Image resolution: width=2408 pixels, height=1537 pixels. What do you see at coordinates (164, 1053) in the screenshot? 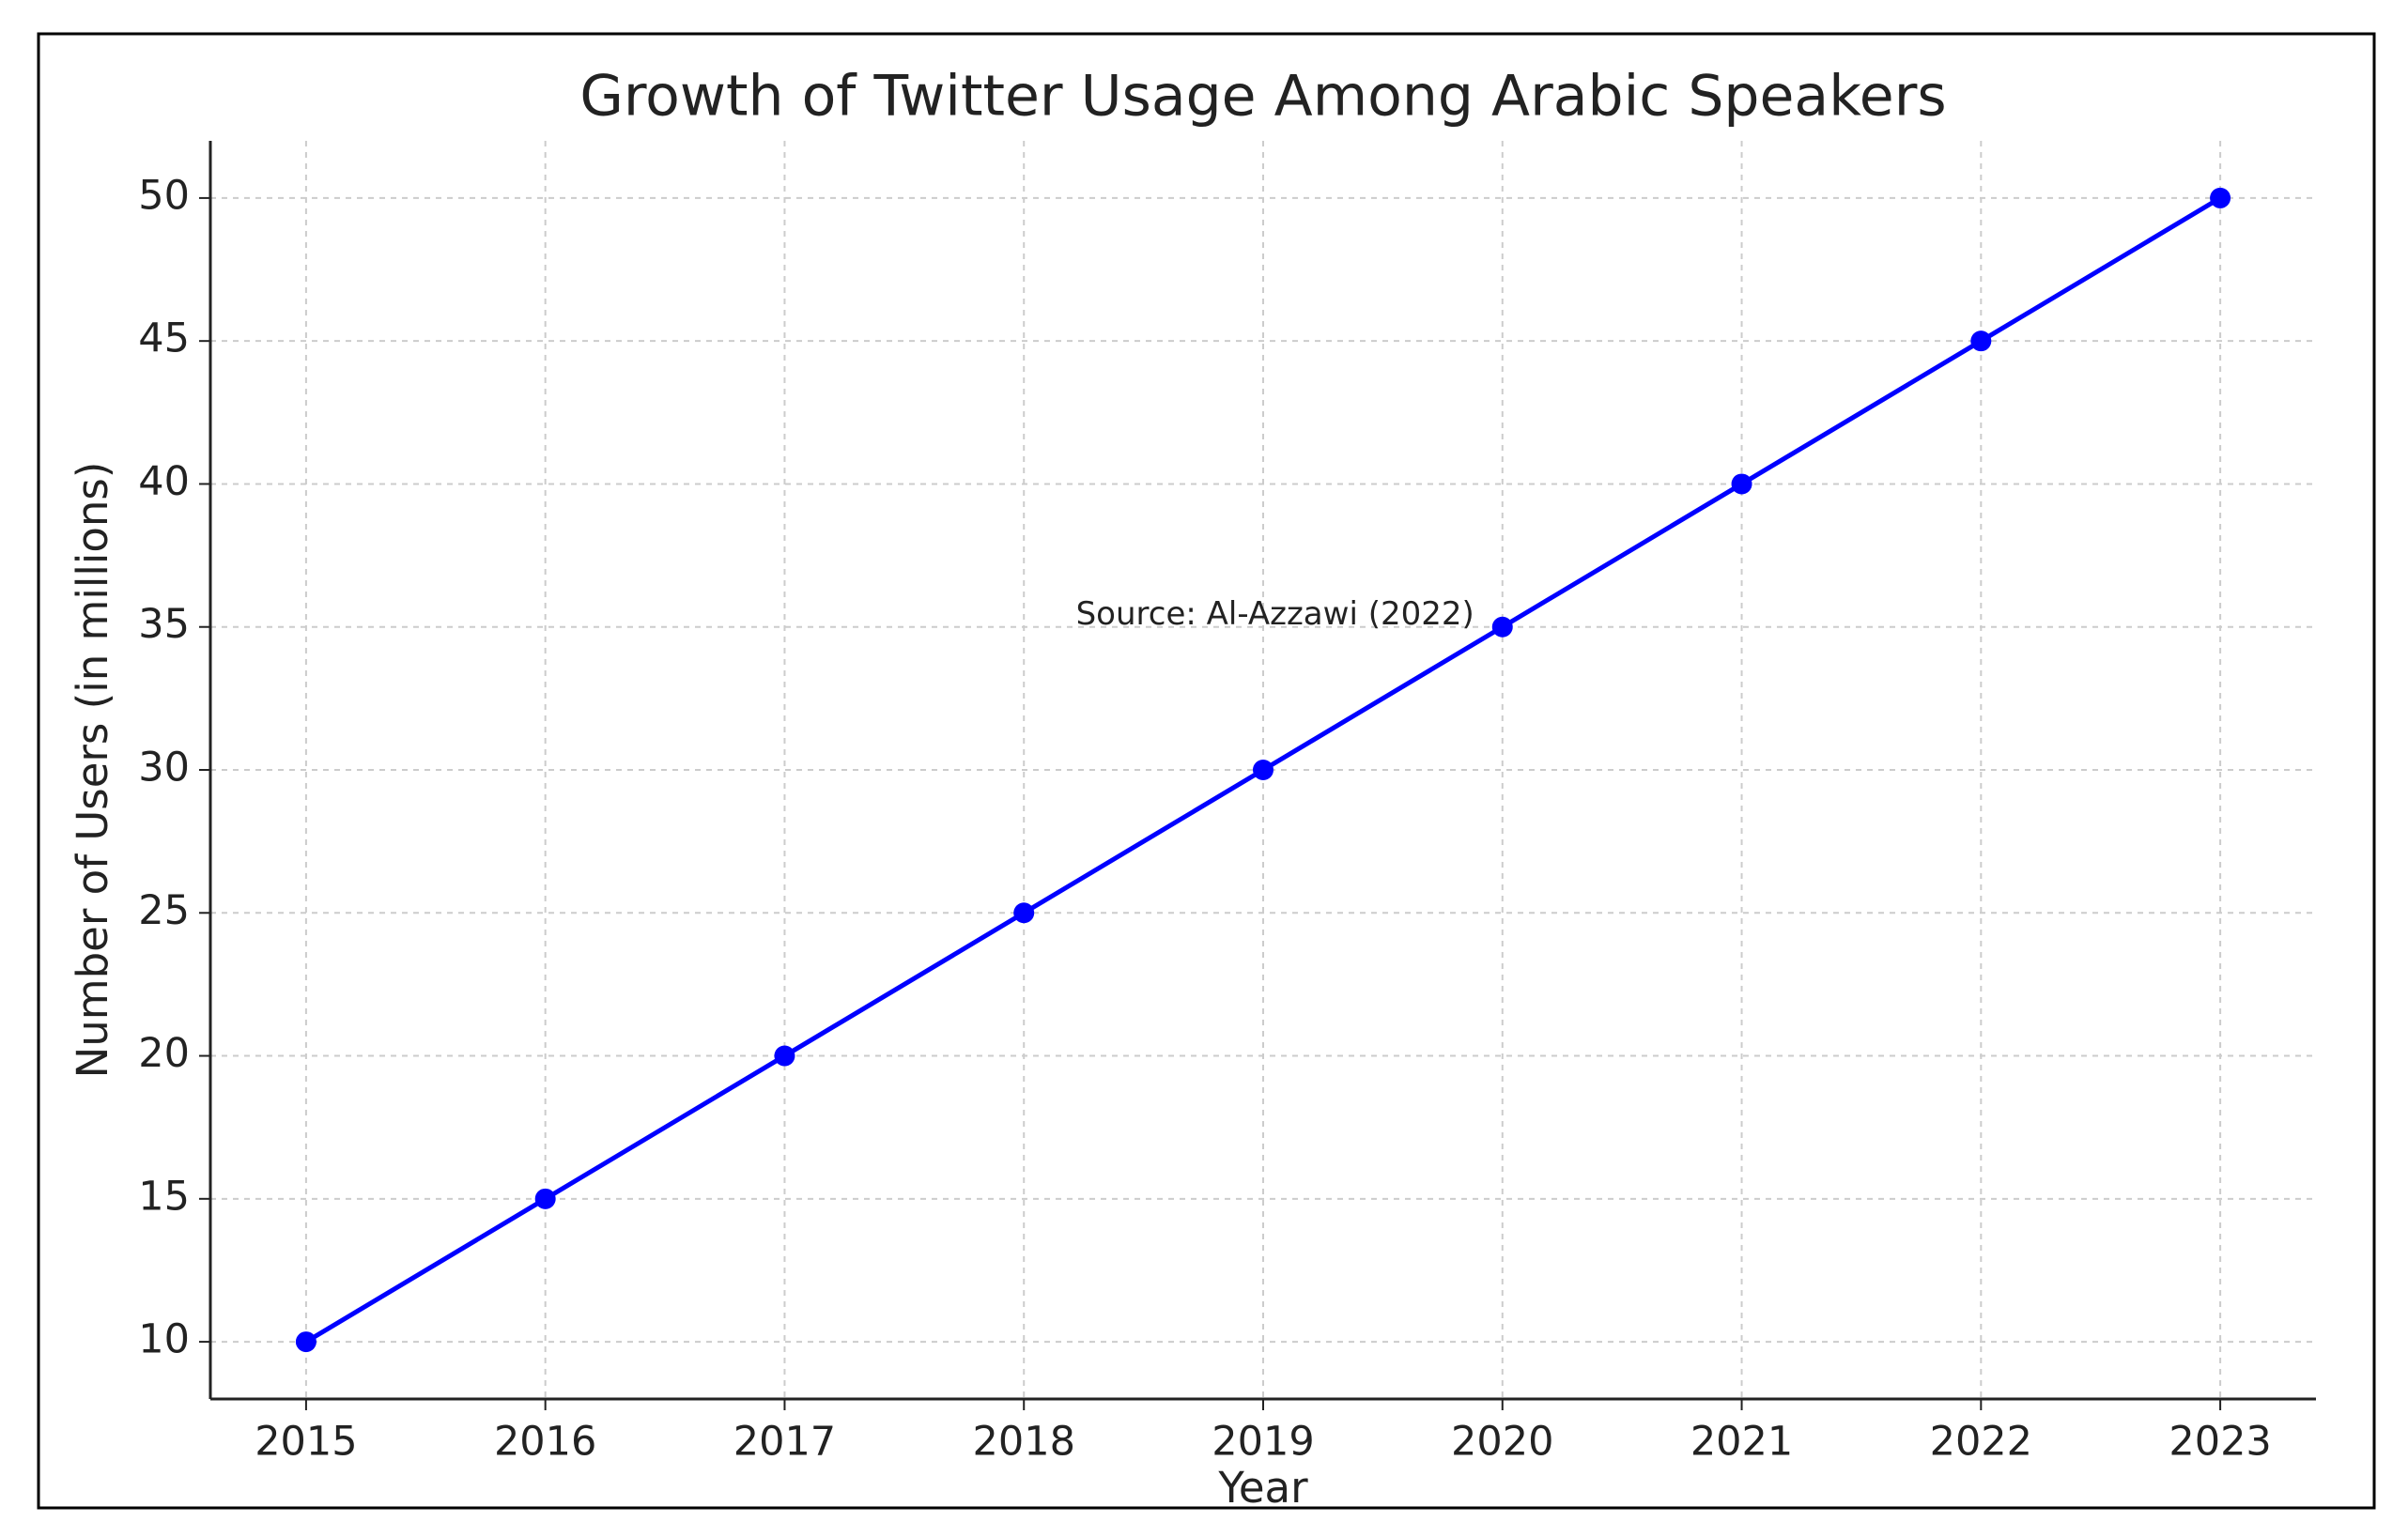
I see `y-tick-label: 20` at bounding box center [164, 1053].